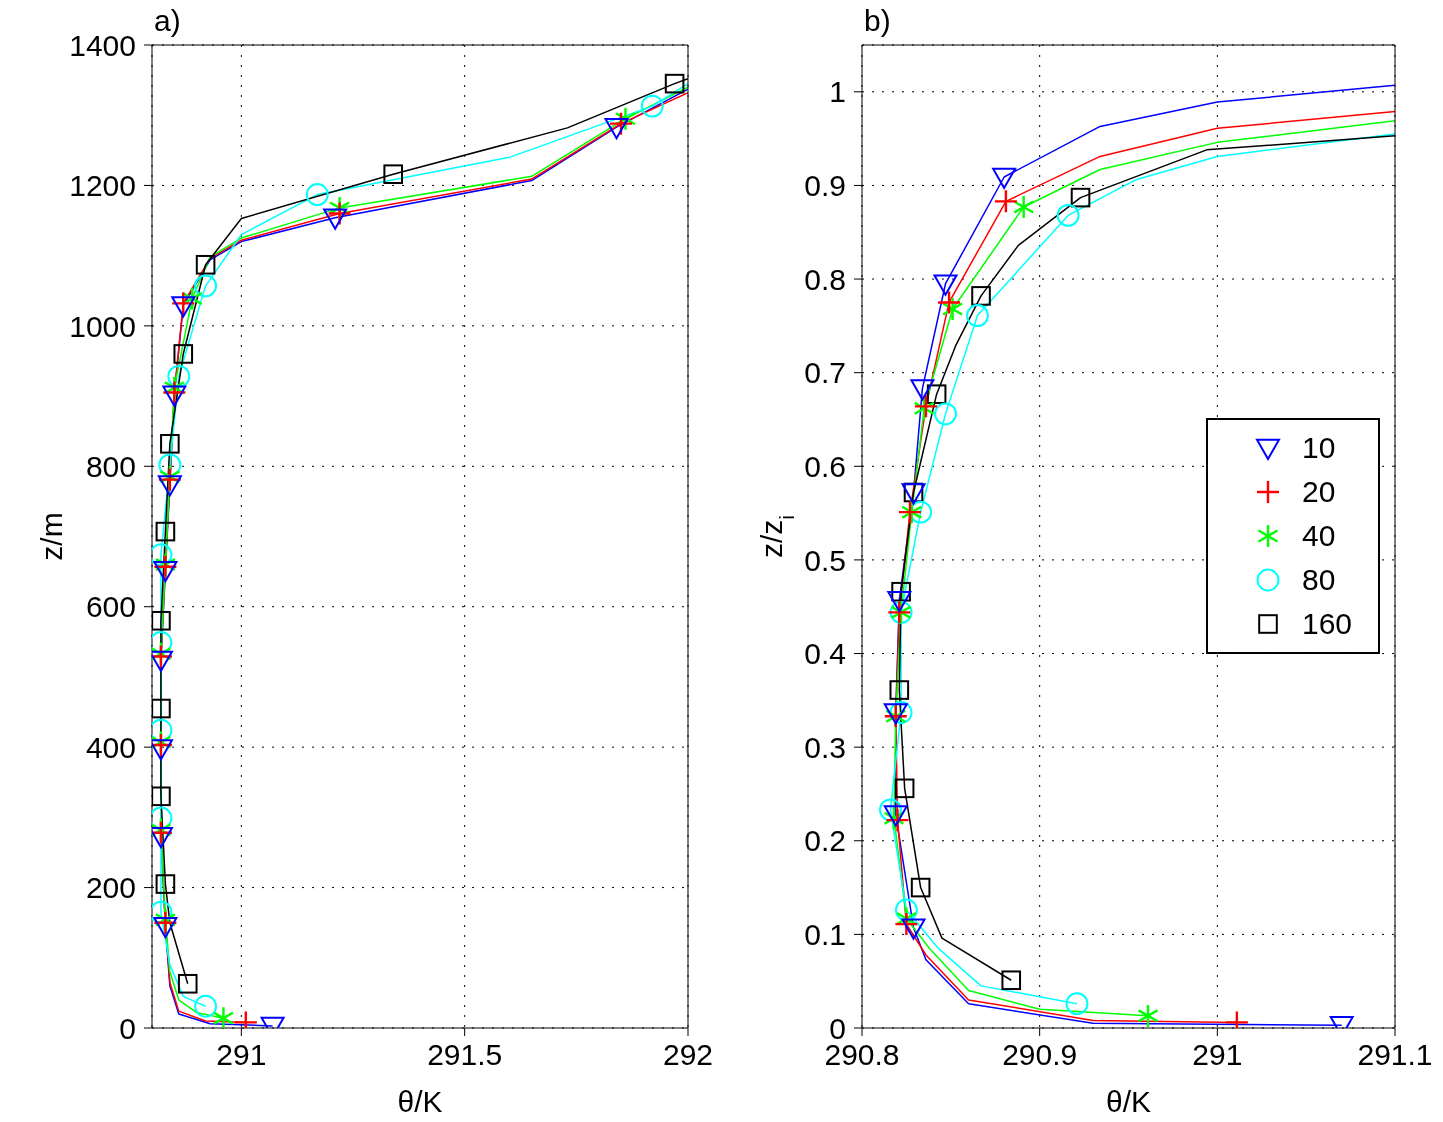  Describe the element at coordinates (825, 373) in the screenshot. I see `y-tick-label: 0.7` at that location.